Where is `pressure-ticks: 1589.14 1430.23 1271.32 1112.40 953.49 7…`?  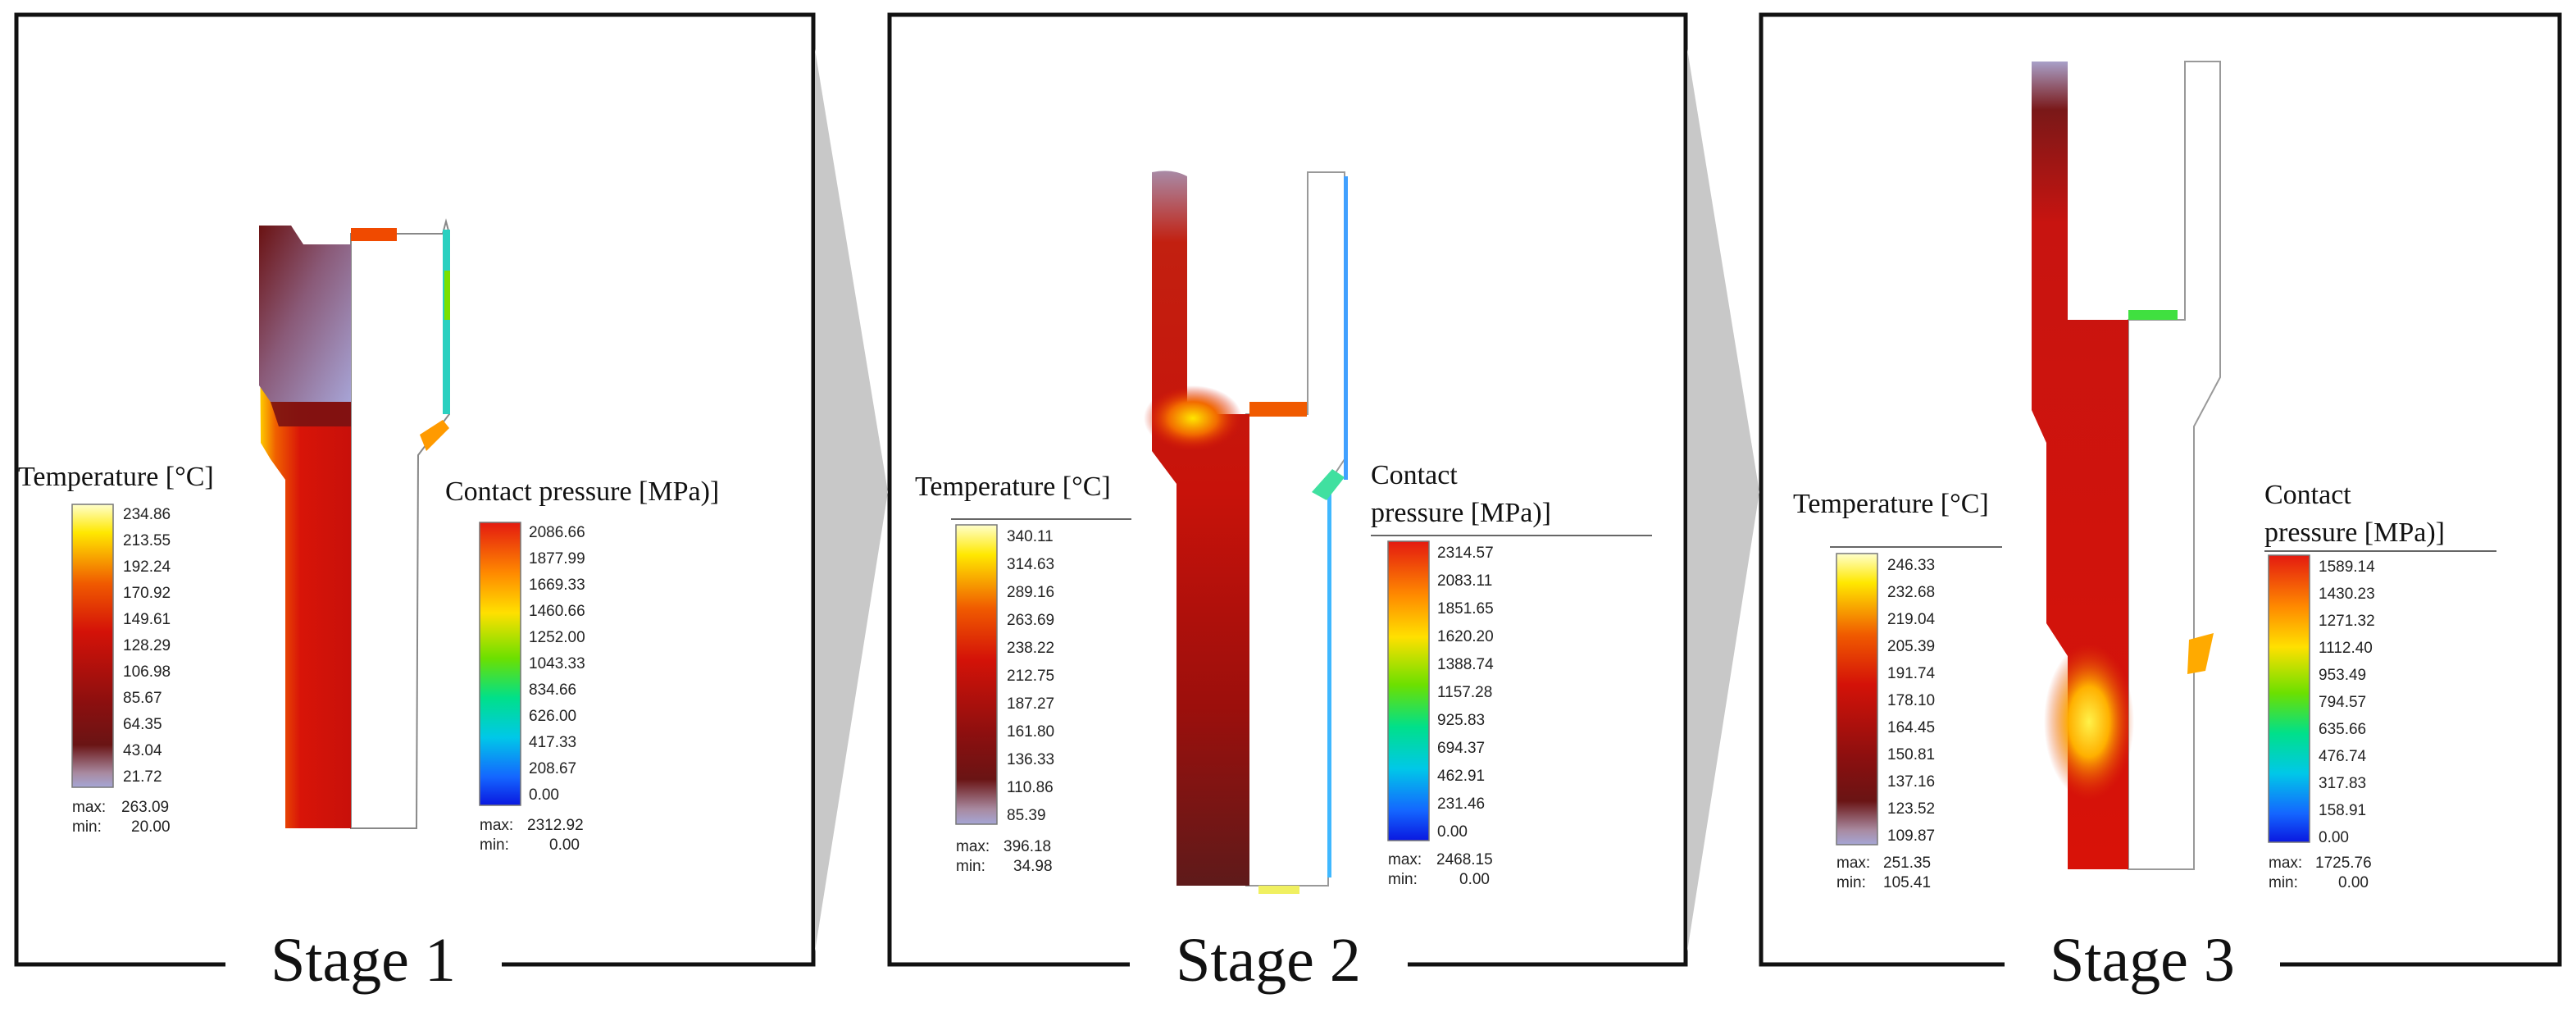 pressure-ticks: 1589.14 1430.23 1271.32 1112.40 953.49 7… is located at coordinates (2347, 702).